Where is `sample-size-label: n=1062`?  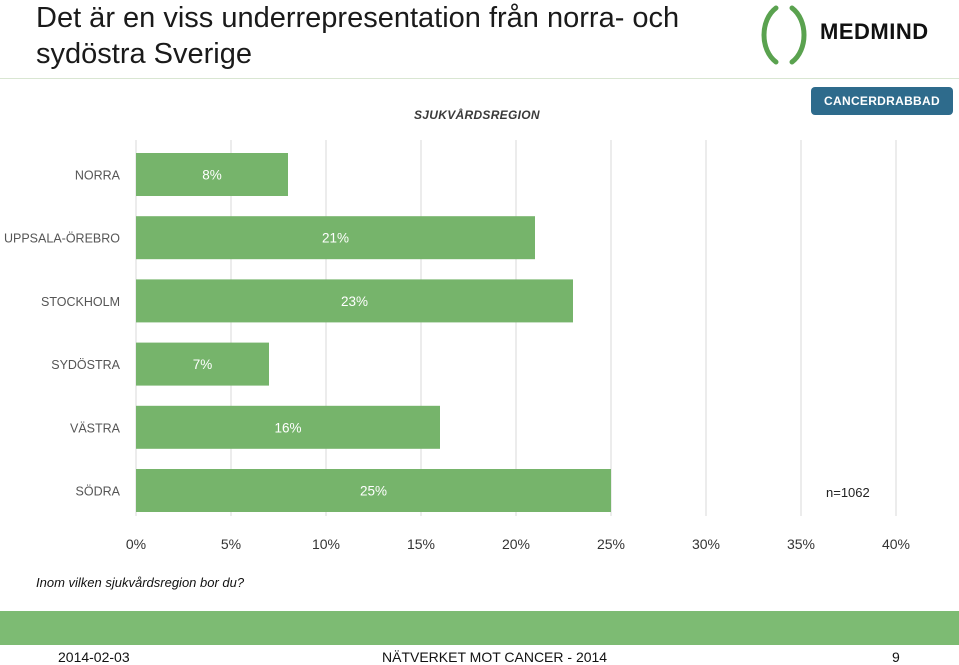 sample-size-label: n=1062 is located at coordinates (848, 492).